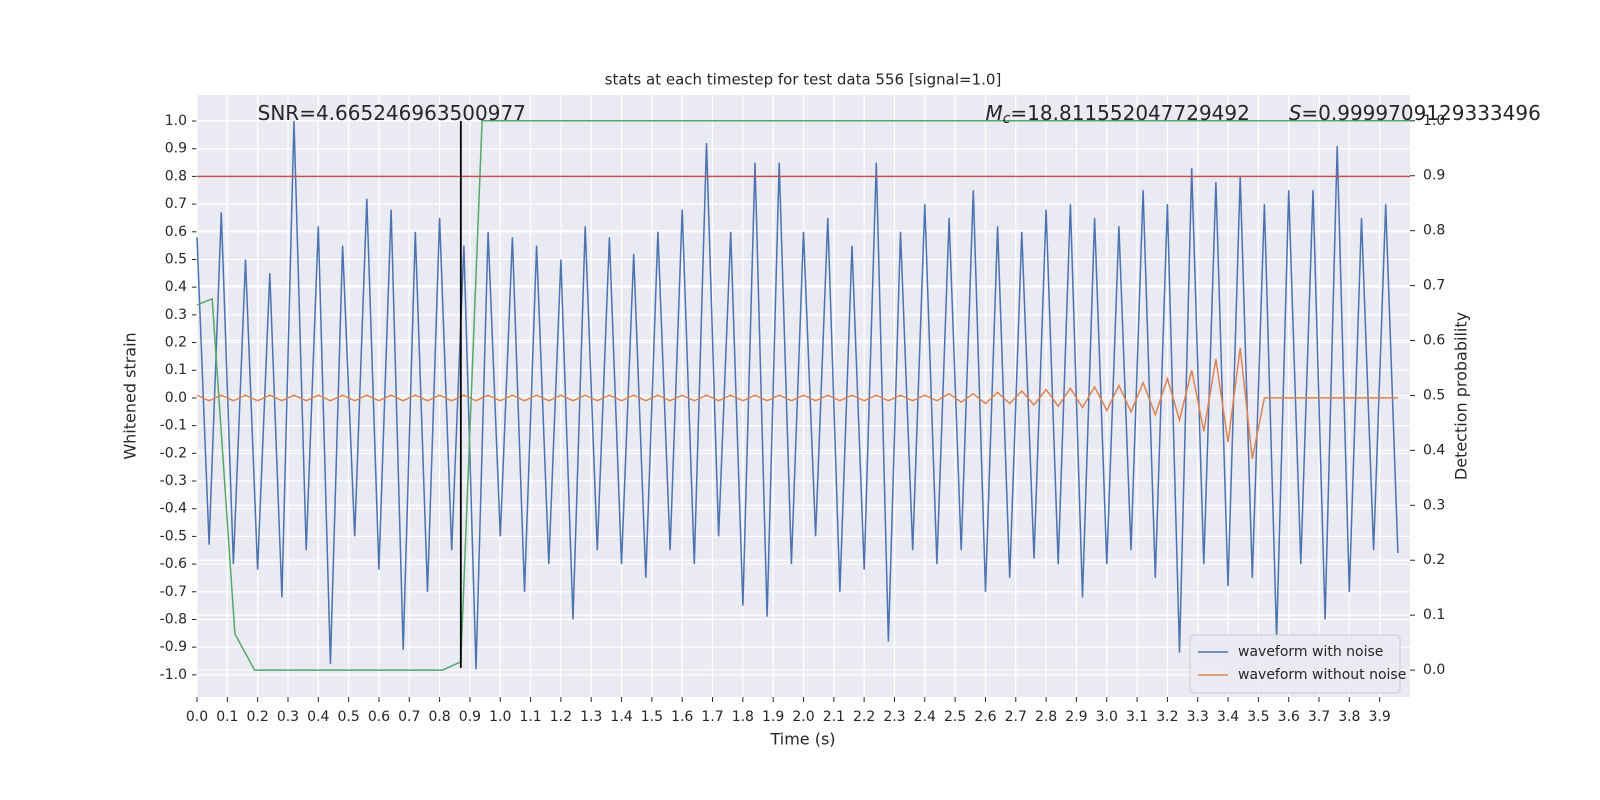 The height and width of the screenshot is (800, 1600). I want to click on x-tick-label: 3.9, so click(1380, 717).